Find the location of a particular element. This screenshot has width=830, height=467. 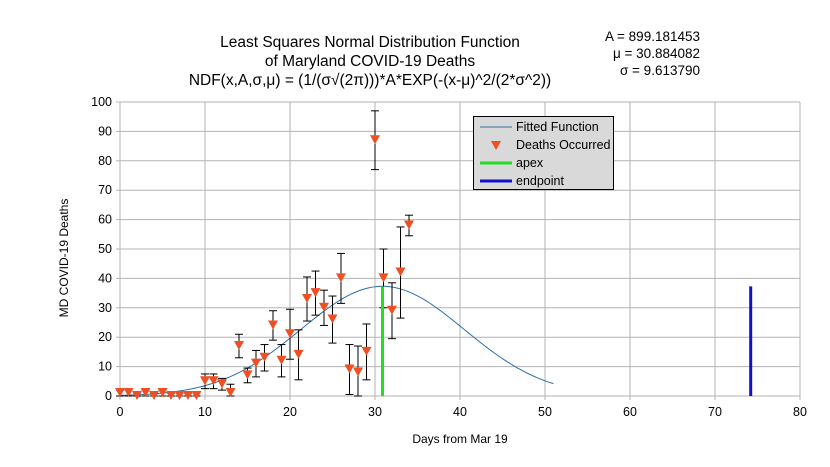

y-tick-label: 10 is located at coordinates (105, 367).